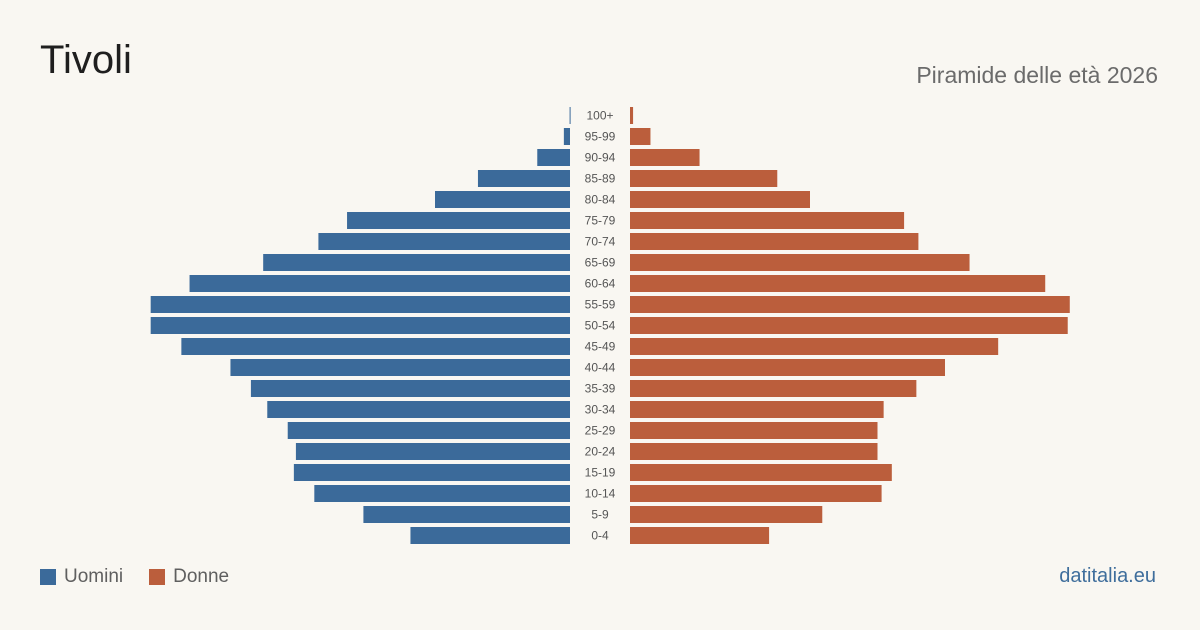 The image size is (1200, 630). Describe the element at coordinates (600, 158) in the screenshot. I see `age-label-90-94: 90-94` at that location.